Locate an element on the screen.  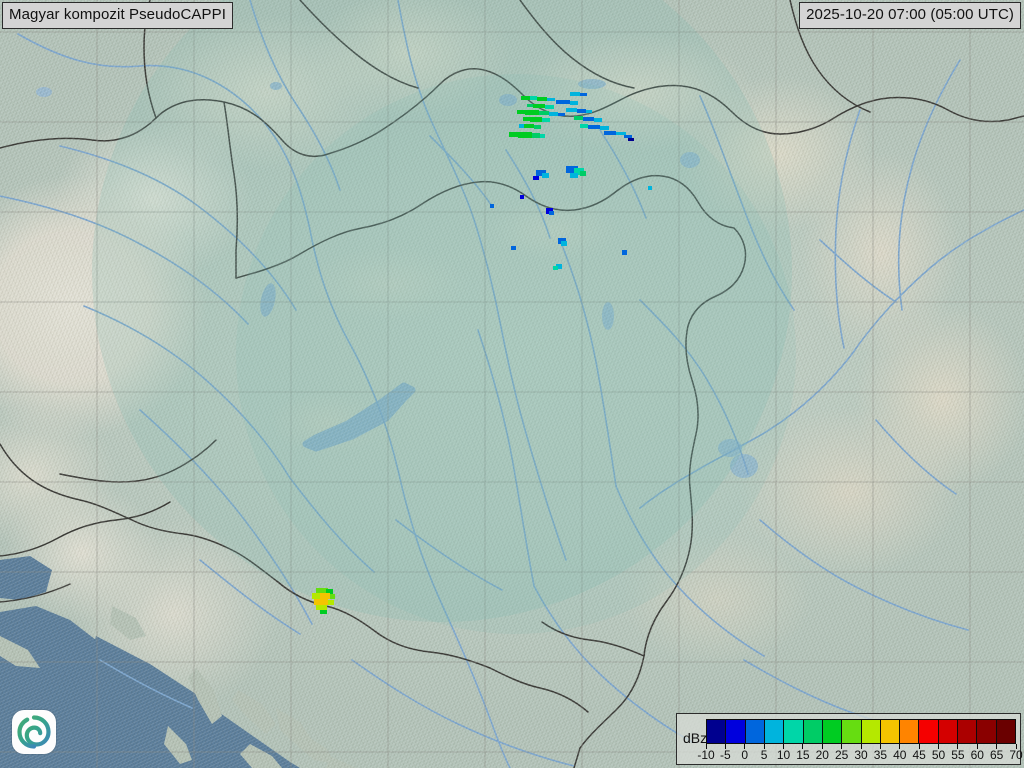
product-title-text: Magyar kompozit PseudoCAPPI is located at coordinates (117, 14).